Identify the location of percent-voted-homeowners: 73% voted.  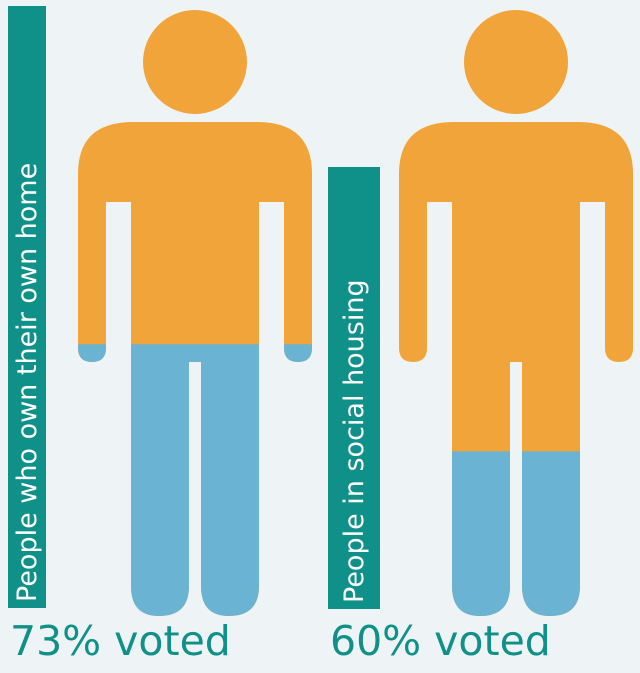
(120, 641).